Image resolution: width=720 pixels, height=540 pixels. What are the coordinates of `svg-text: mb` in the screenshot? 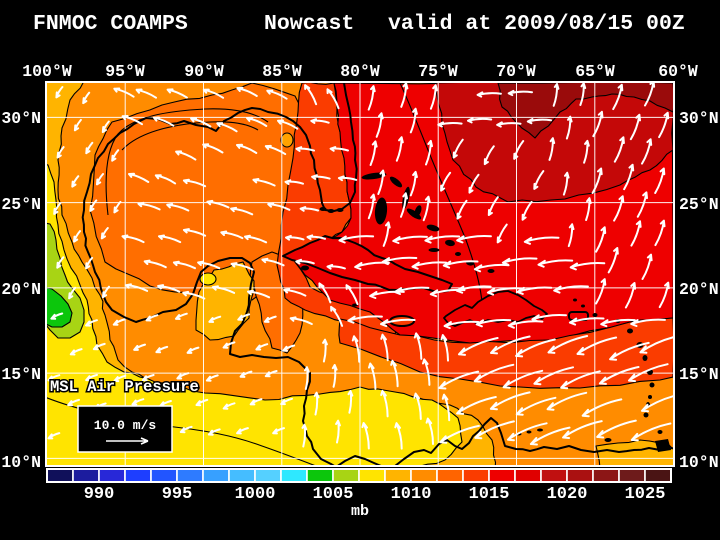 It's located at (360, 511).